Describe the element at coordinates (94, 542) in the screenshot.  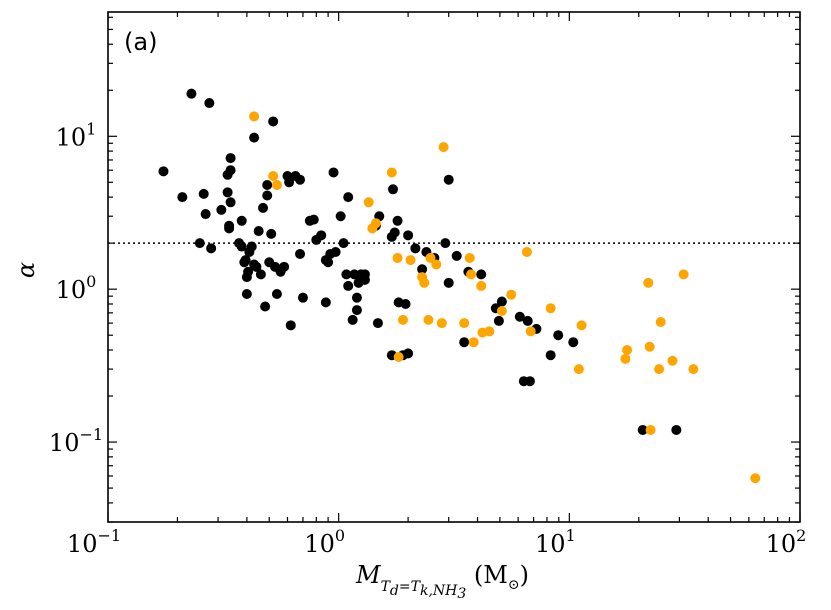
I see `x-tick-label: 10⁻¹` at that location.